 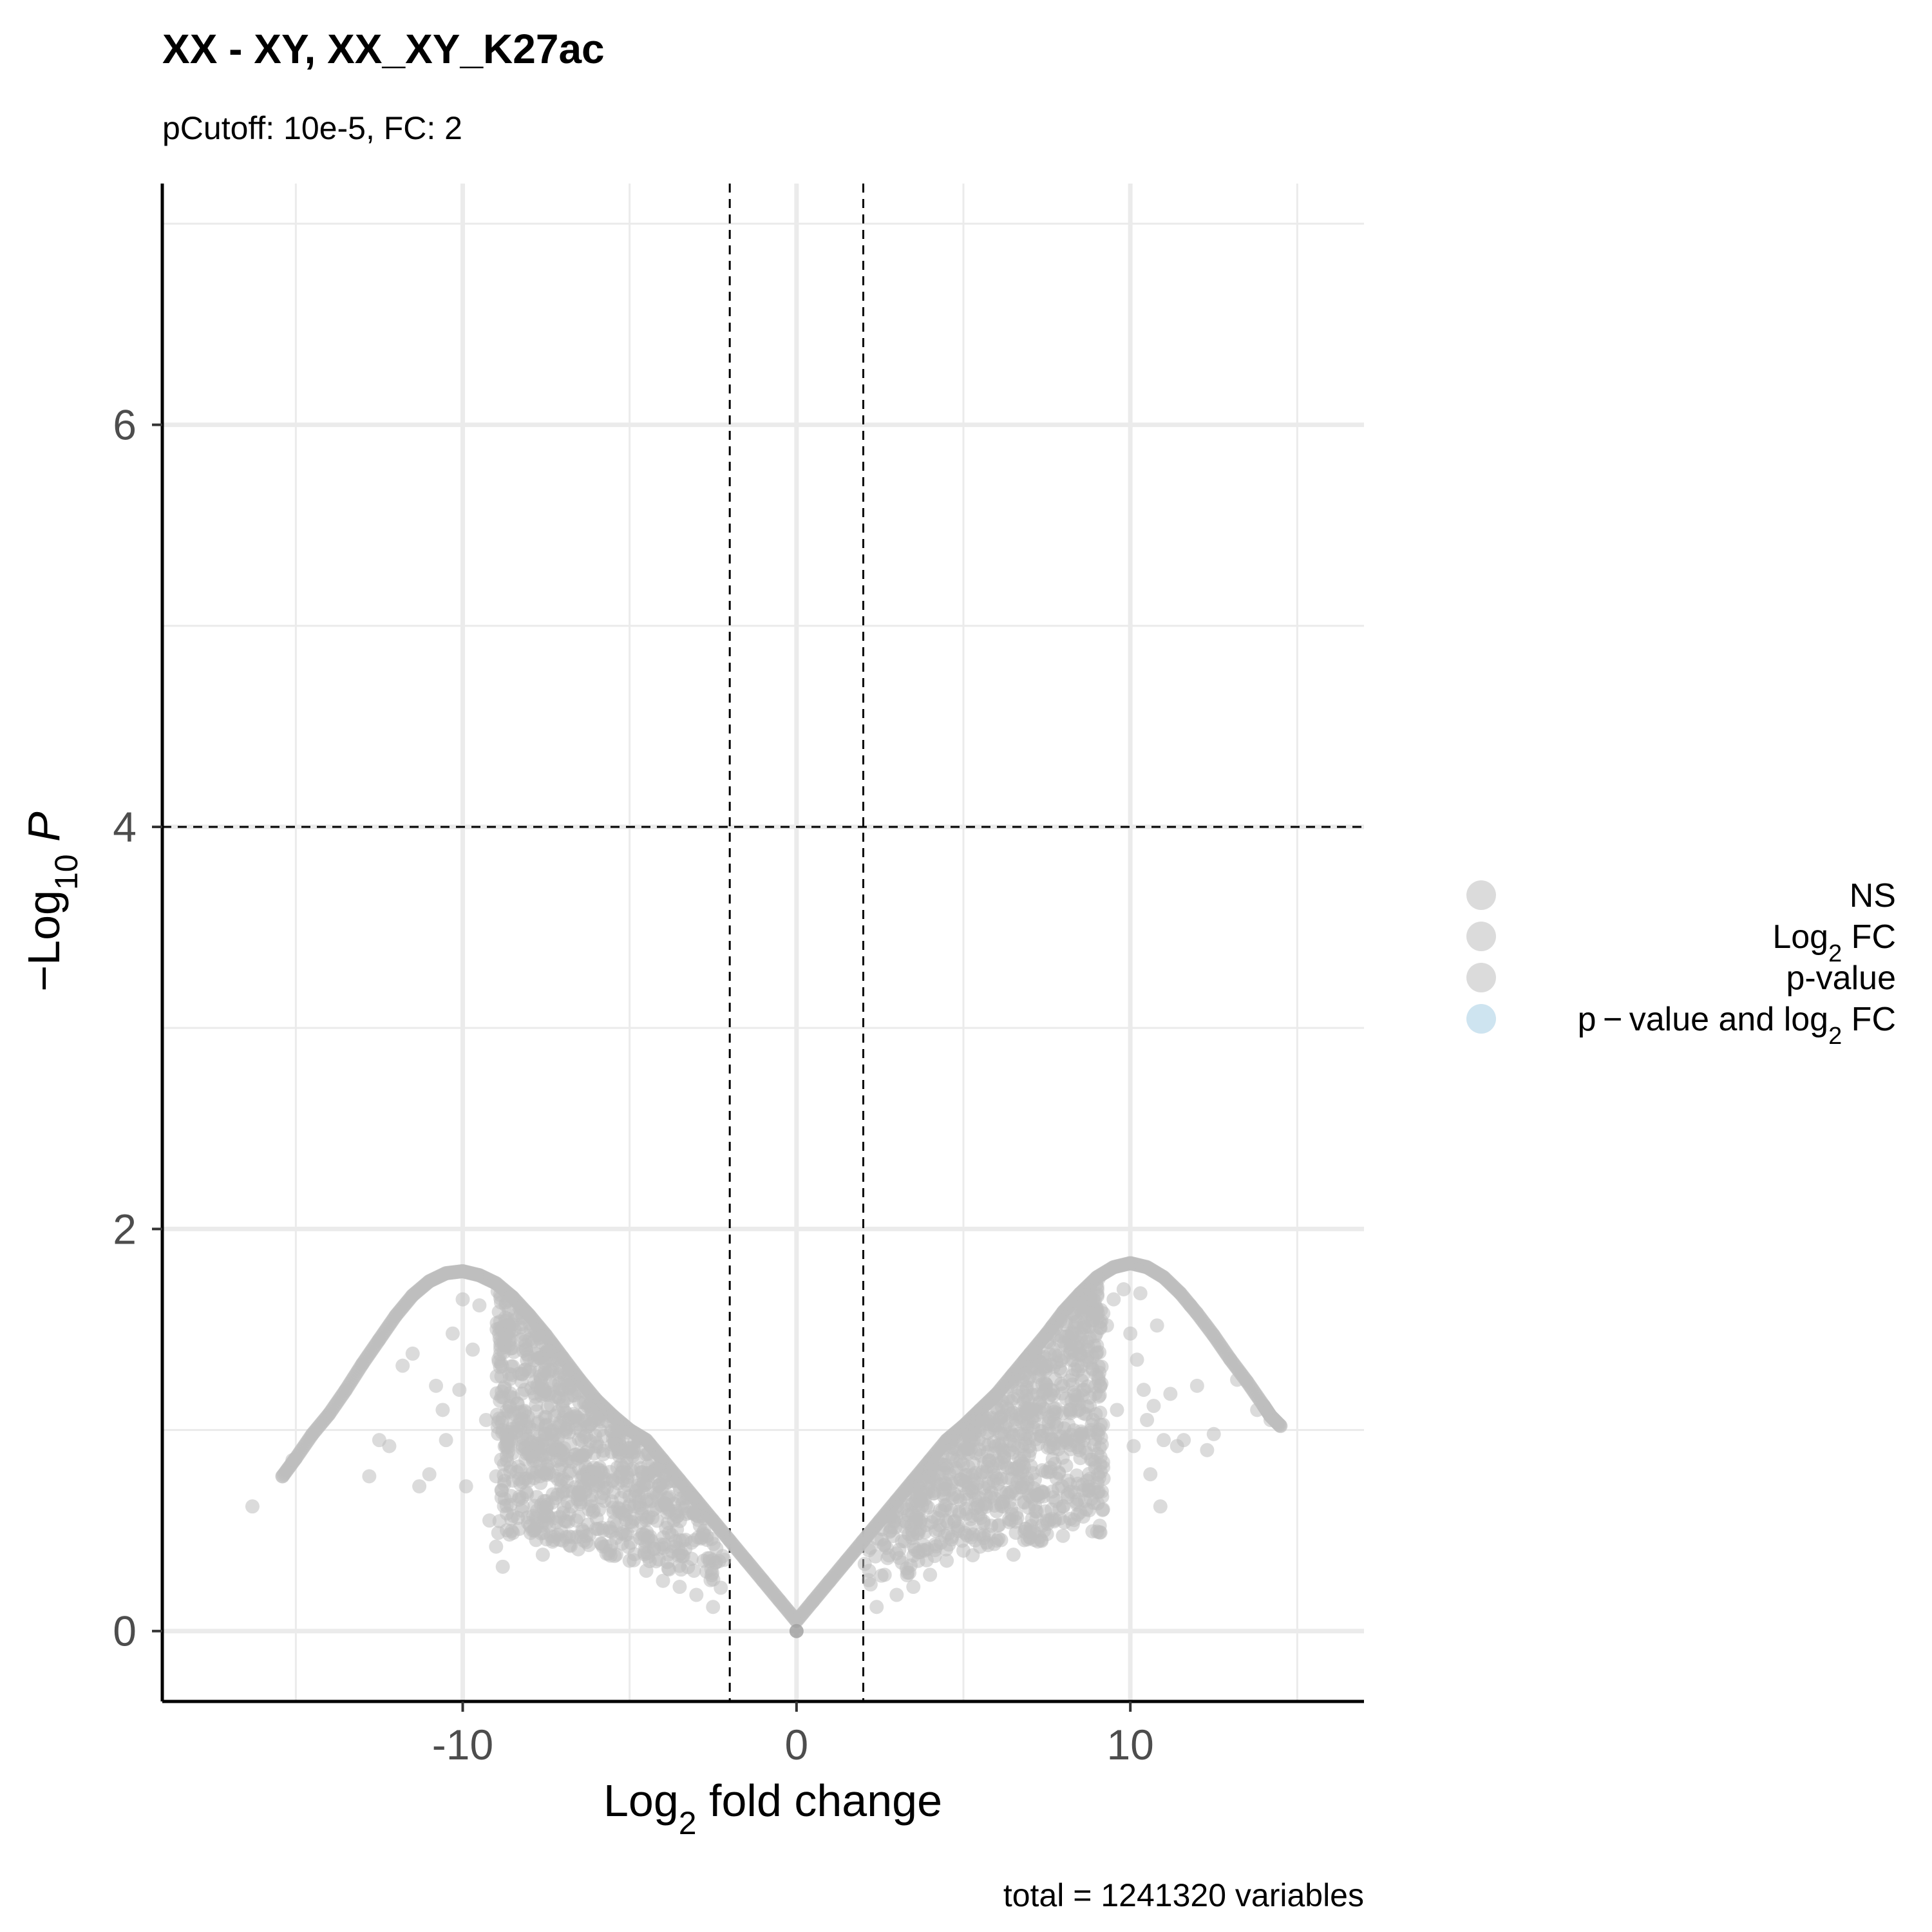 I want to click on x-tick-label: -10, so click(x=463, y=1744).